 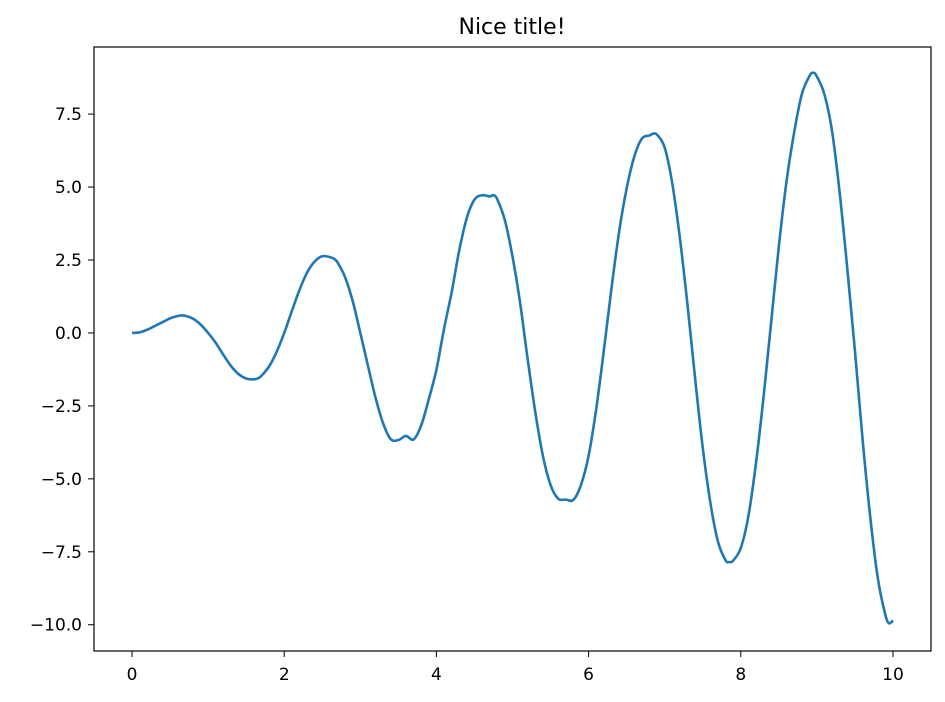 What do you see at coordinates (588, 675) in the screenshot?
I see `x-tick-label: 6` at bounding box center [588, 675].